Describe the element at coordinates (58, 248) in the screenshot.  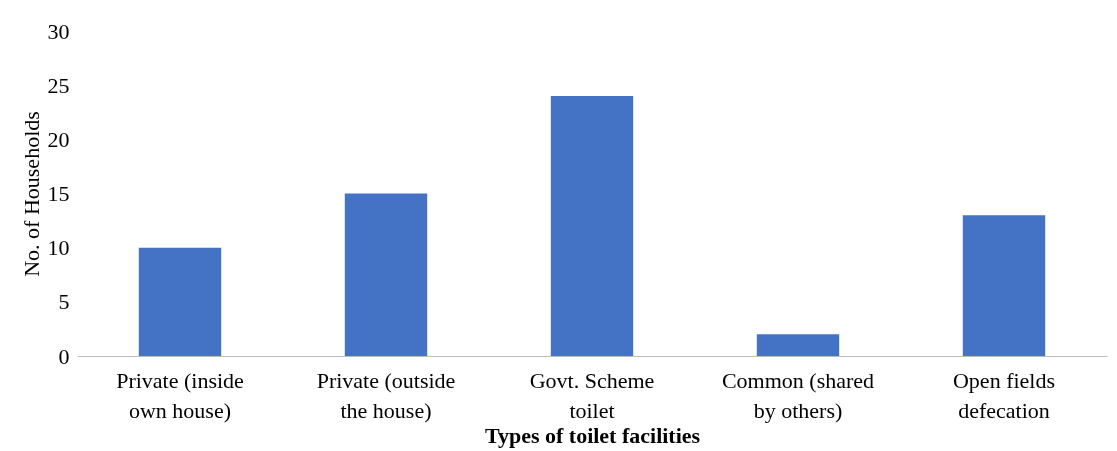
I see `y-tick-label: 10` at that location.